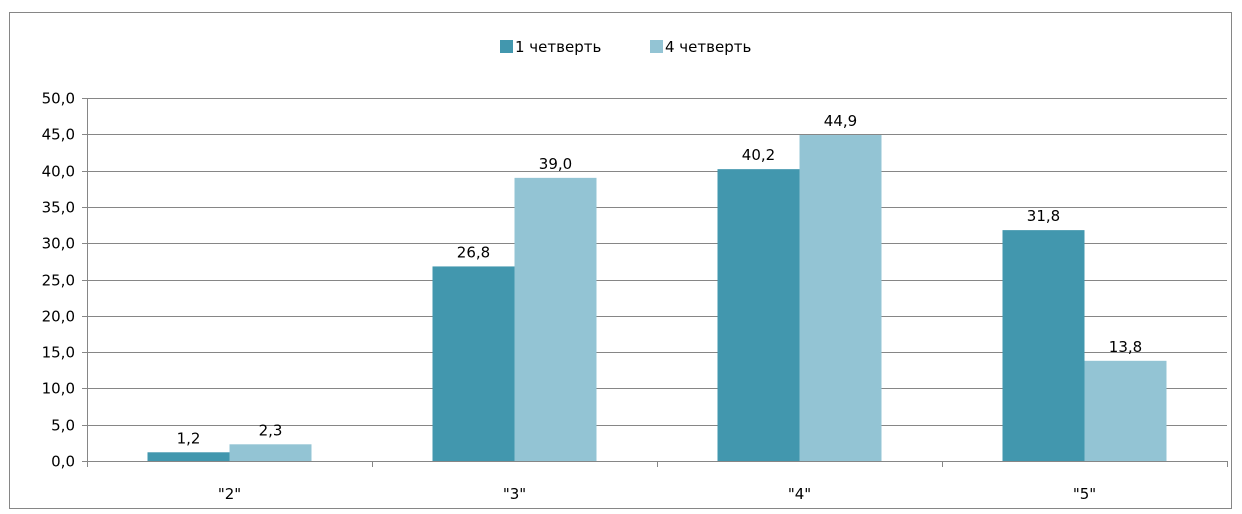  Describe the element at coordinates (271, 430) in the screenshot. I see `data-label: 2,3` at that location.